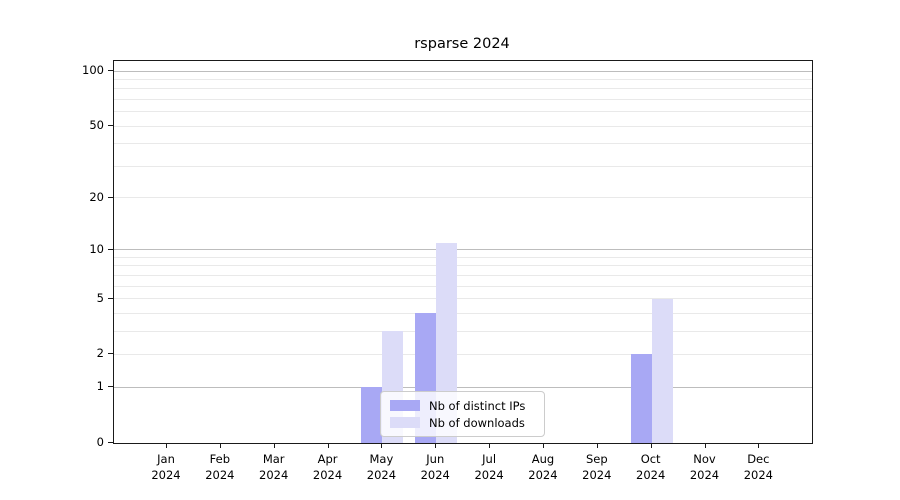  Describe the element at coordinates (100, 297) in the screenshot. I see `y-tick-label: 5` at that location.